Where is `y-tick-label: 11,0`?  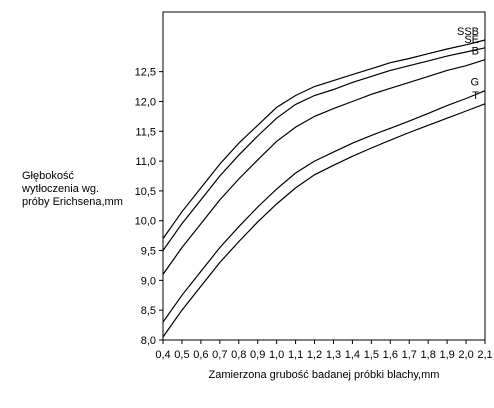
y-tick-label: 11,0 is located at coordinates (145, 162).